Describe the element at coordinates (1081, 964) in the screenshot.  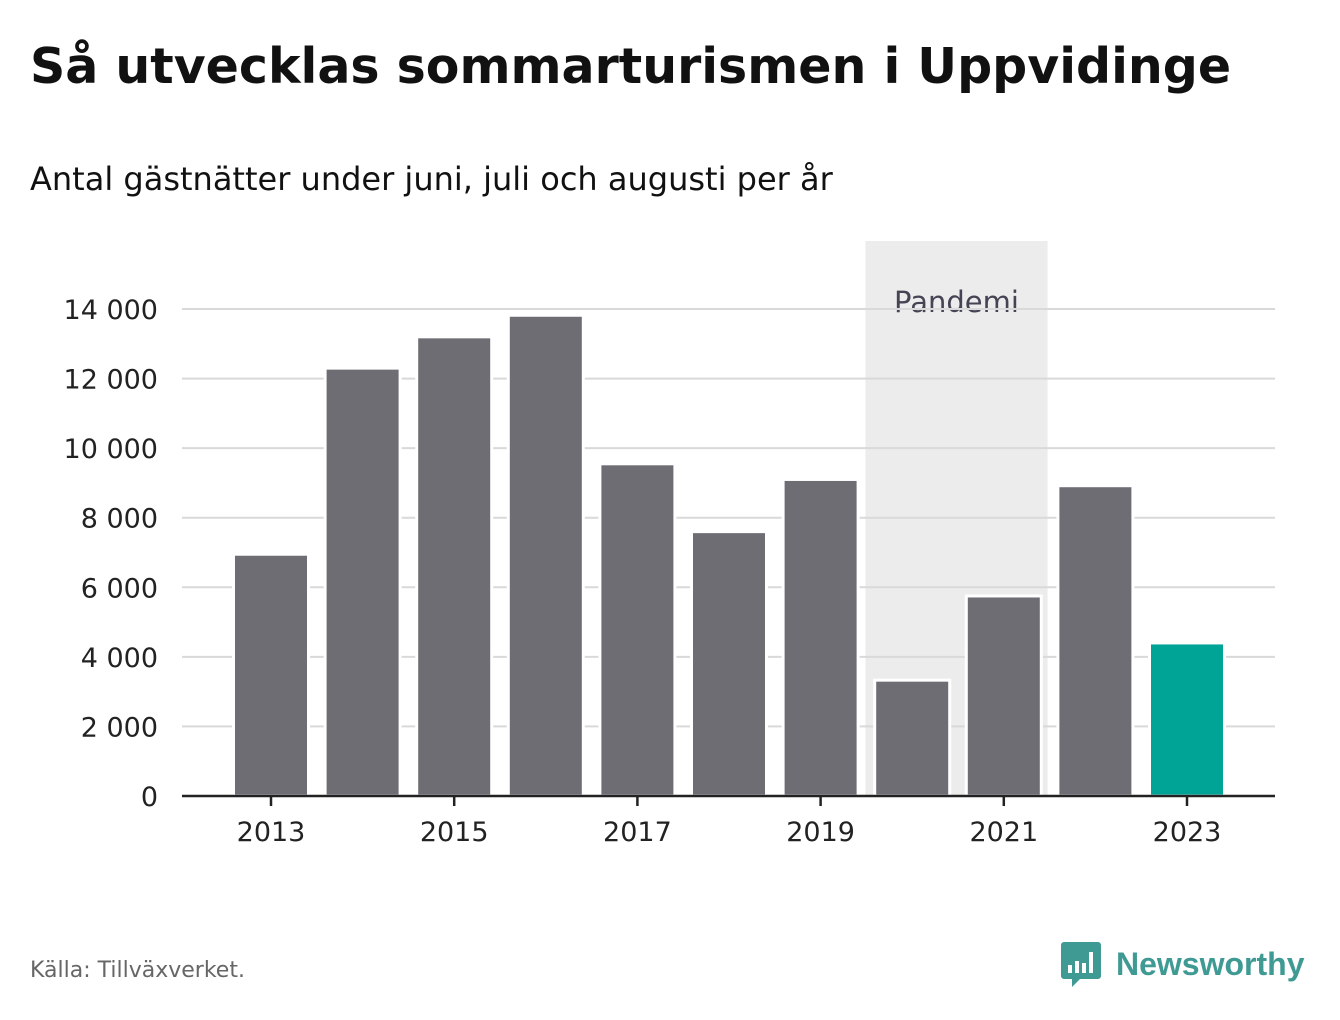
I see `newsworthy-logo-icon` at that location.